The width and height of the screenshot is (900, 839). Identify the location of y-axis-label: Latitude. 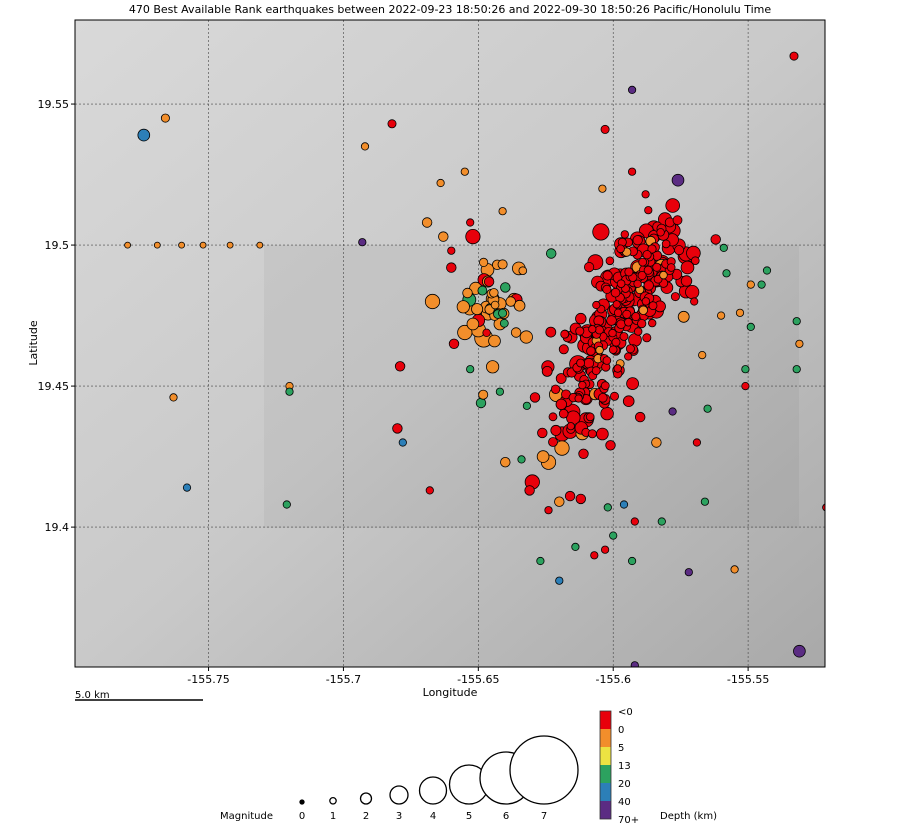
(33, 343).